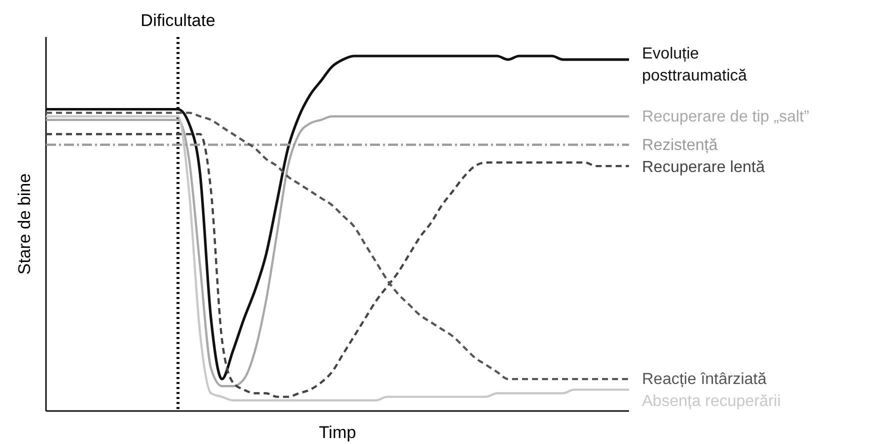  Describe the element at coordinates (24, 224) in the screenshot. I see `y-axis-title: Stare de bine` at that location.